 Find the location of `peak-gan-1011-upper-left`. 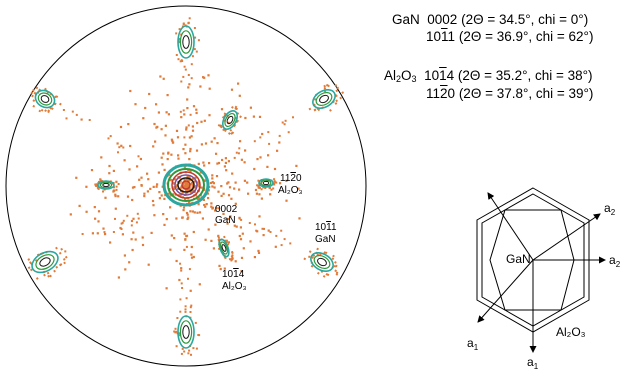

peak-gan-1011-upper-left is located at coordinates (46, 100).